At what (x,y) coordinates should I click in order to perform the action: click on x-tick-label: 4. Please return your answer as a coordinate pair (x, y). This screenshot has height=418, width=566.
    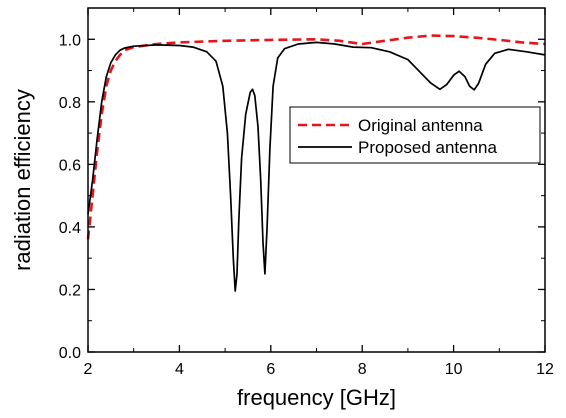
    Looking at the image, I should click on (179, 369).